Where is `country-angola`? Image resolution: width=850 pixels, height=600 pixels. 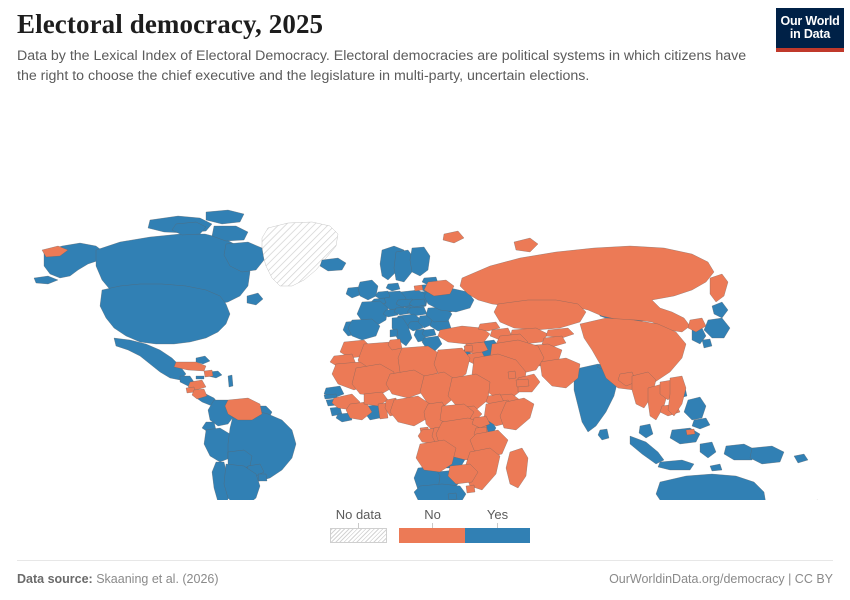 country-angola is located at coordinates (436, 456).